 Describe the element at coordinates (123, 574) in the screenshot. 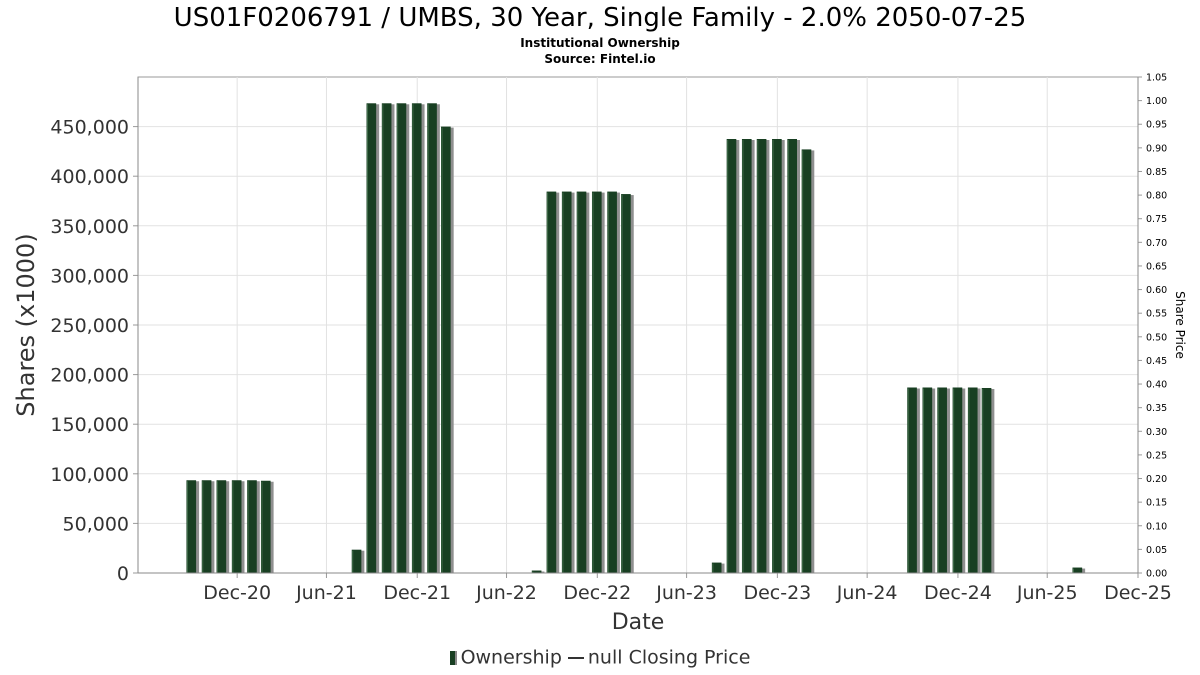

I see `y-tick-label: 0` at that location.